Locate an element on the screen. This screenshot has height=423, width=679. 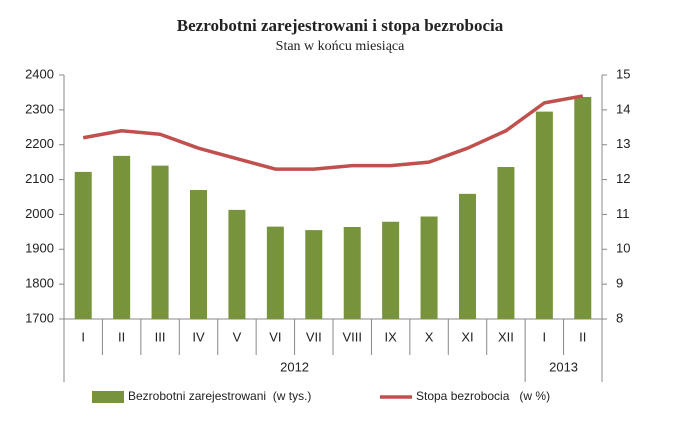
x-tick-label: VIII is located at coordinates (352, 336).